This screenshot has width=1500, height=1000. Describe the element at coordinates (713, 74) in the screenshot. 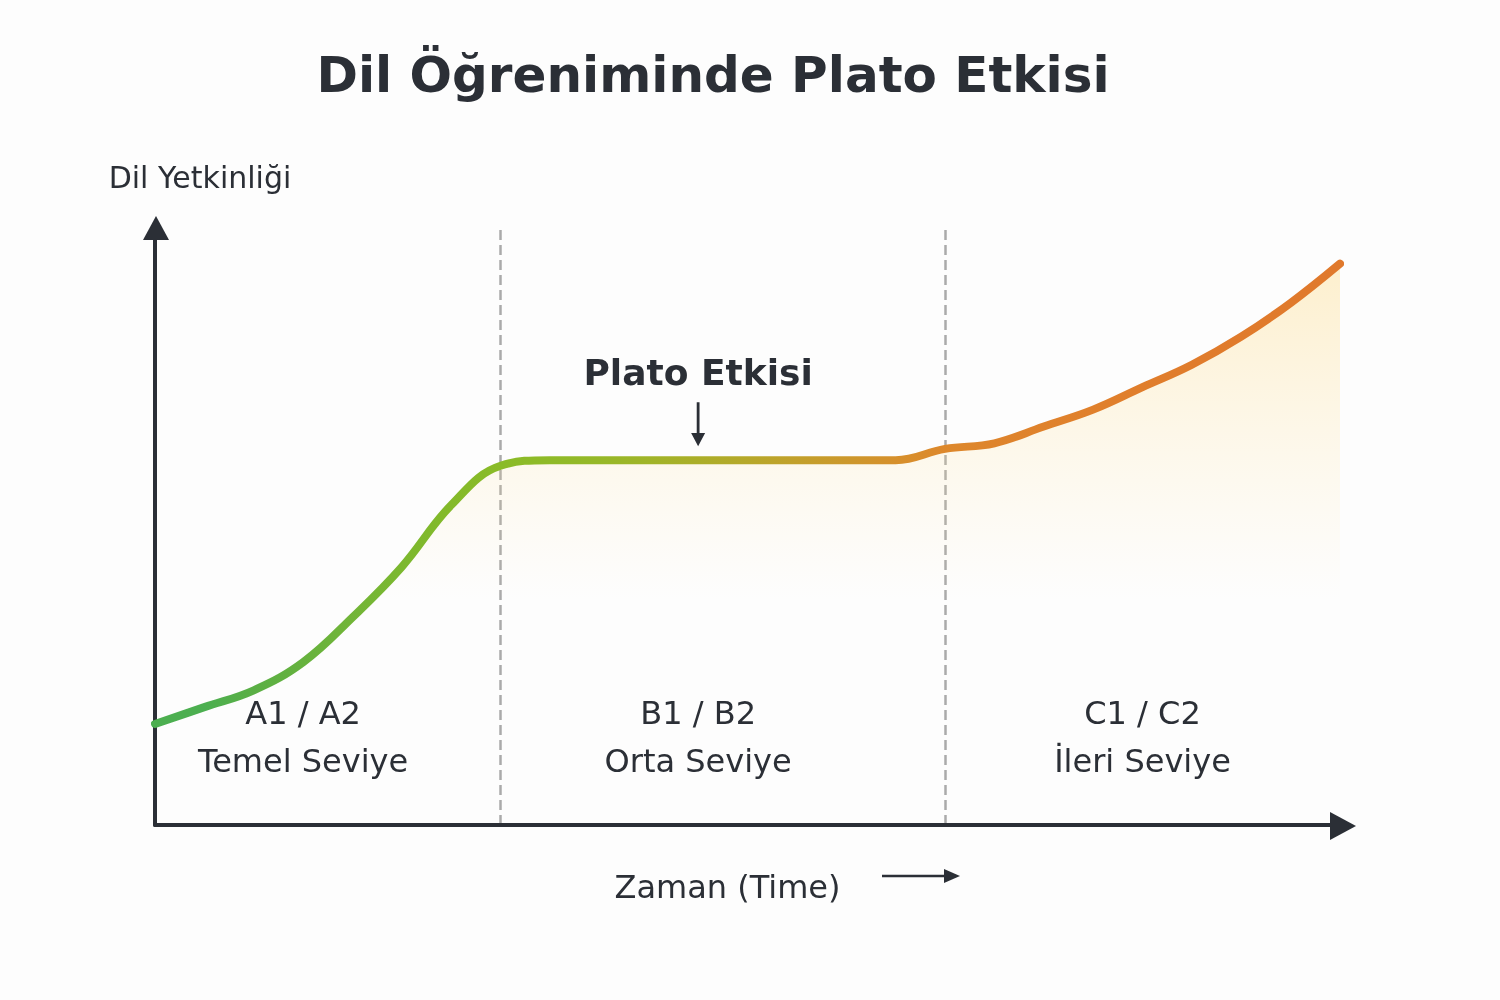

I see `chart-title: Dil Öğreniminde Plato Etkisi` at that location.